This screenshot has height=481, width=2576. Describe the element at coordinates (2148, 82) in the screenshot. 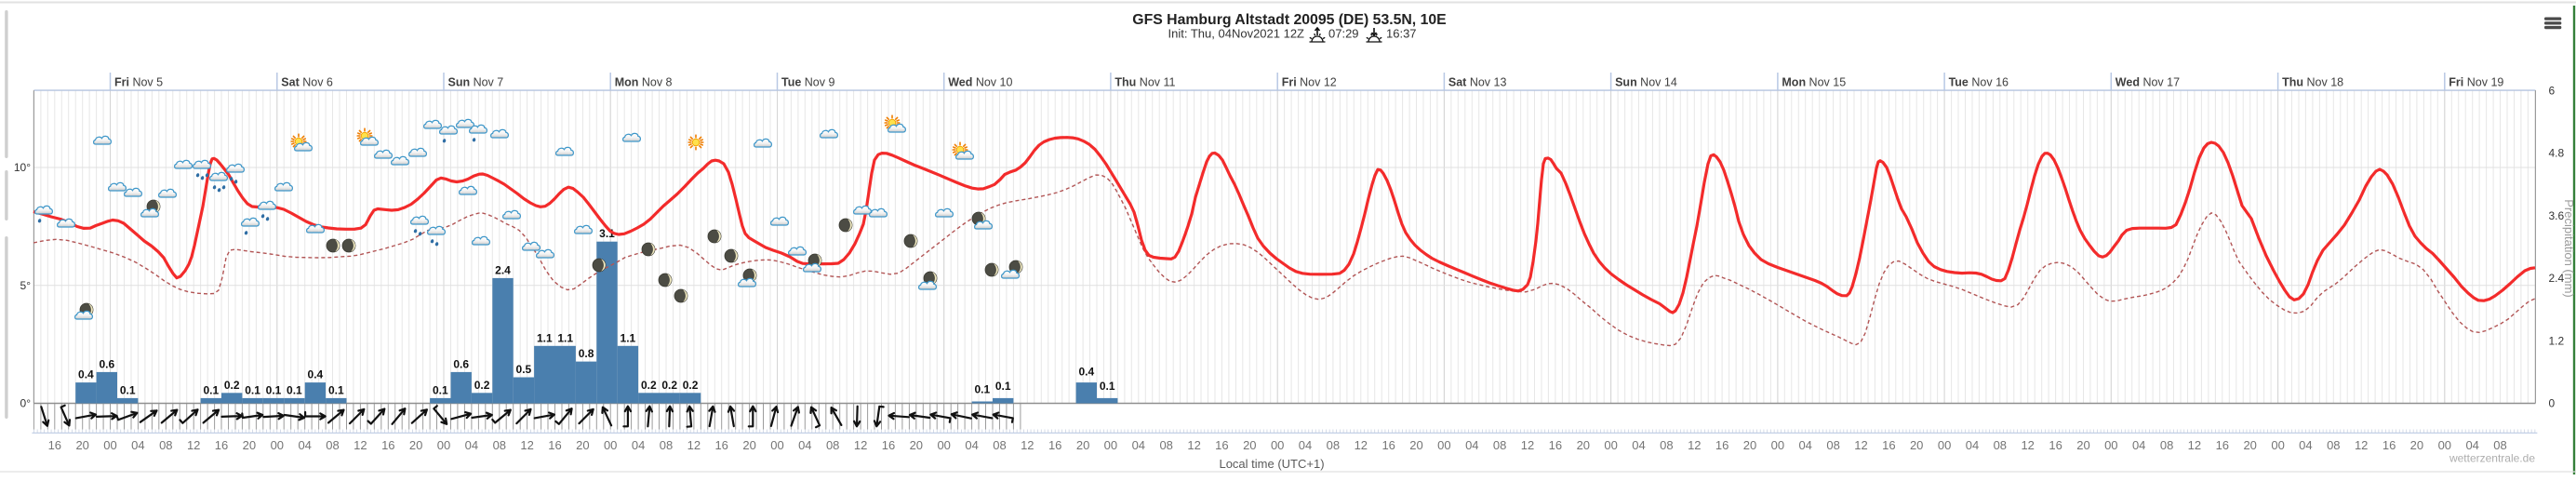

I see `svg-text: Wed Nov 17` at that location.